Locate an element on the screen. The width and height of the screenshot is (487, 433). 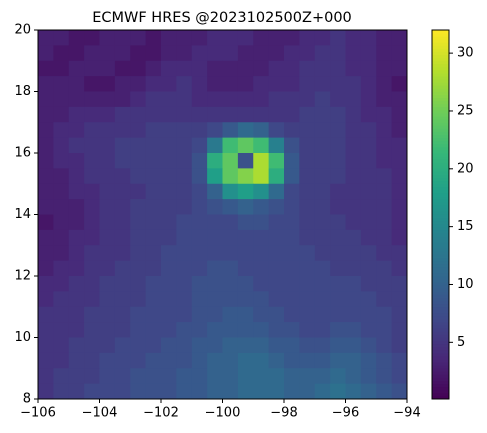
y-tick-label: 14 is located at coordinates (22, 214).